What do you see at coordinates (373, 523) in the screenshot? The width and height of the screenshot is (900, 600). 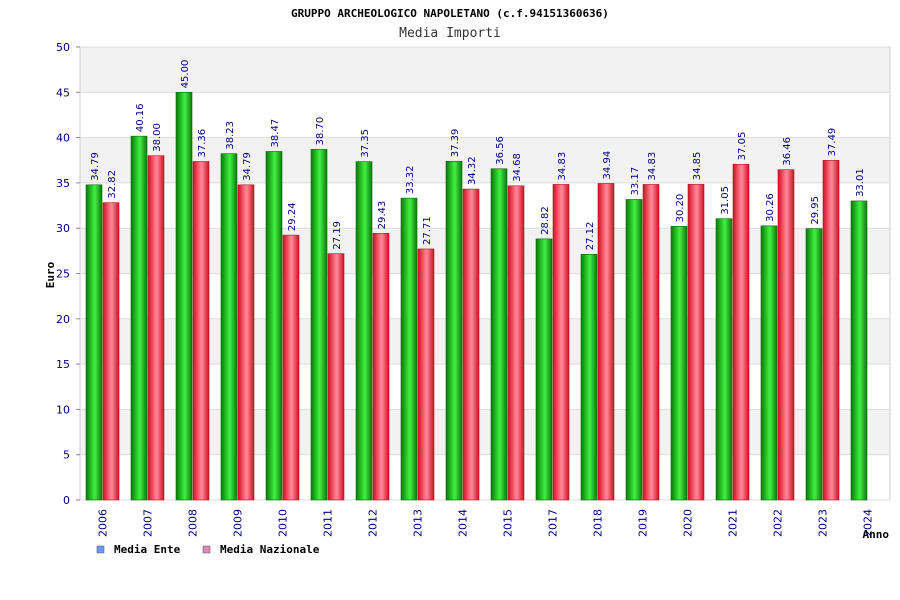 I see `x-tick-label: 2012` at bounding box center [373, 523].